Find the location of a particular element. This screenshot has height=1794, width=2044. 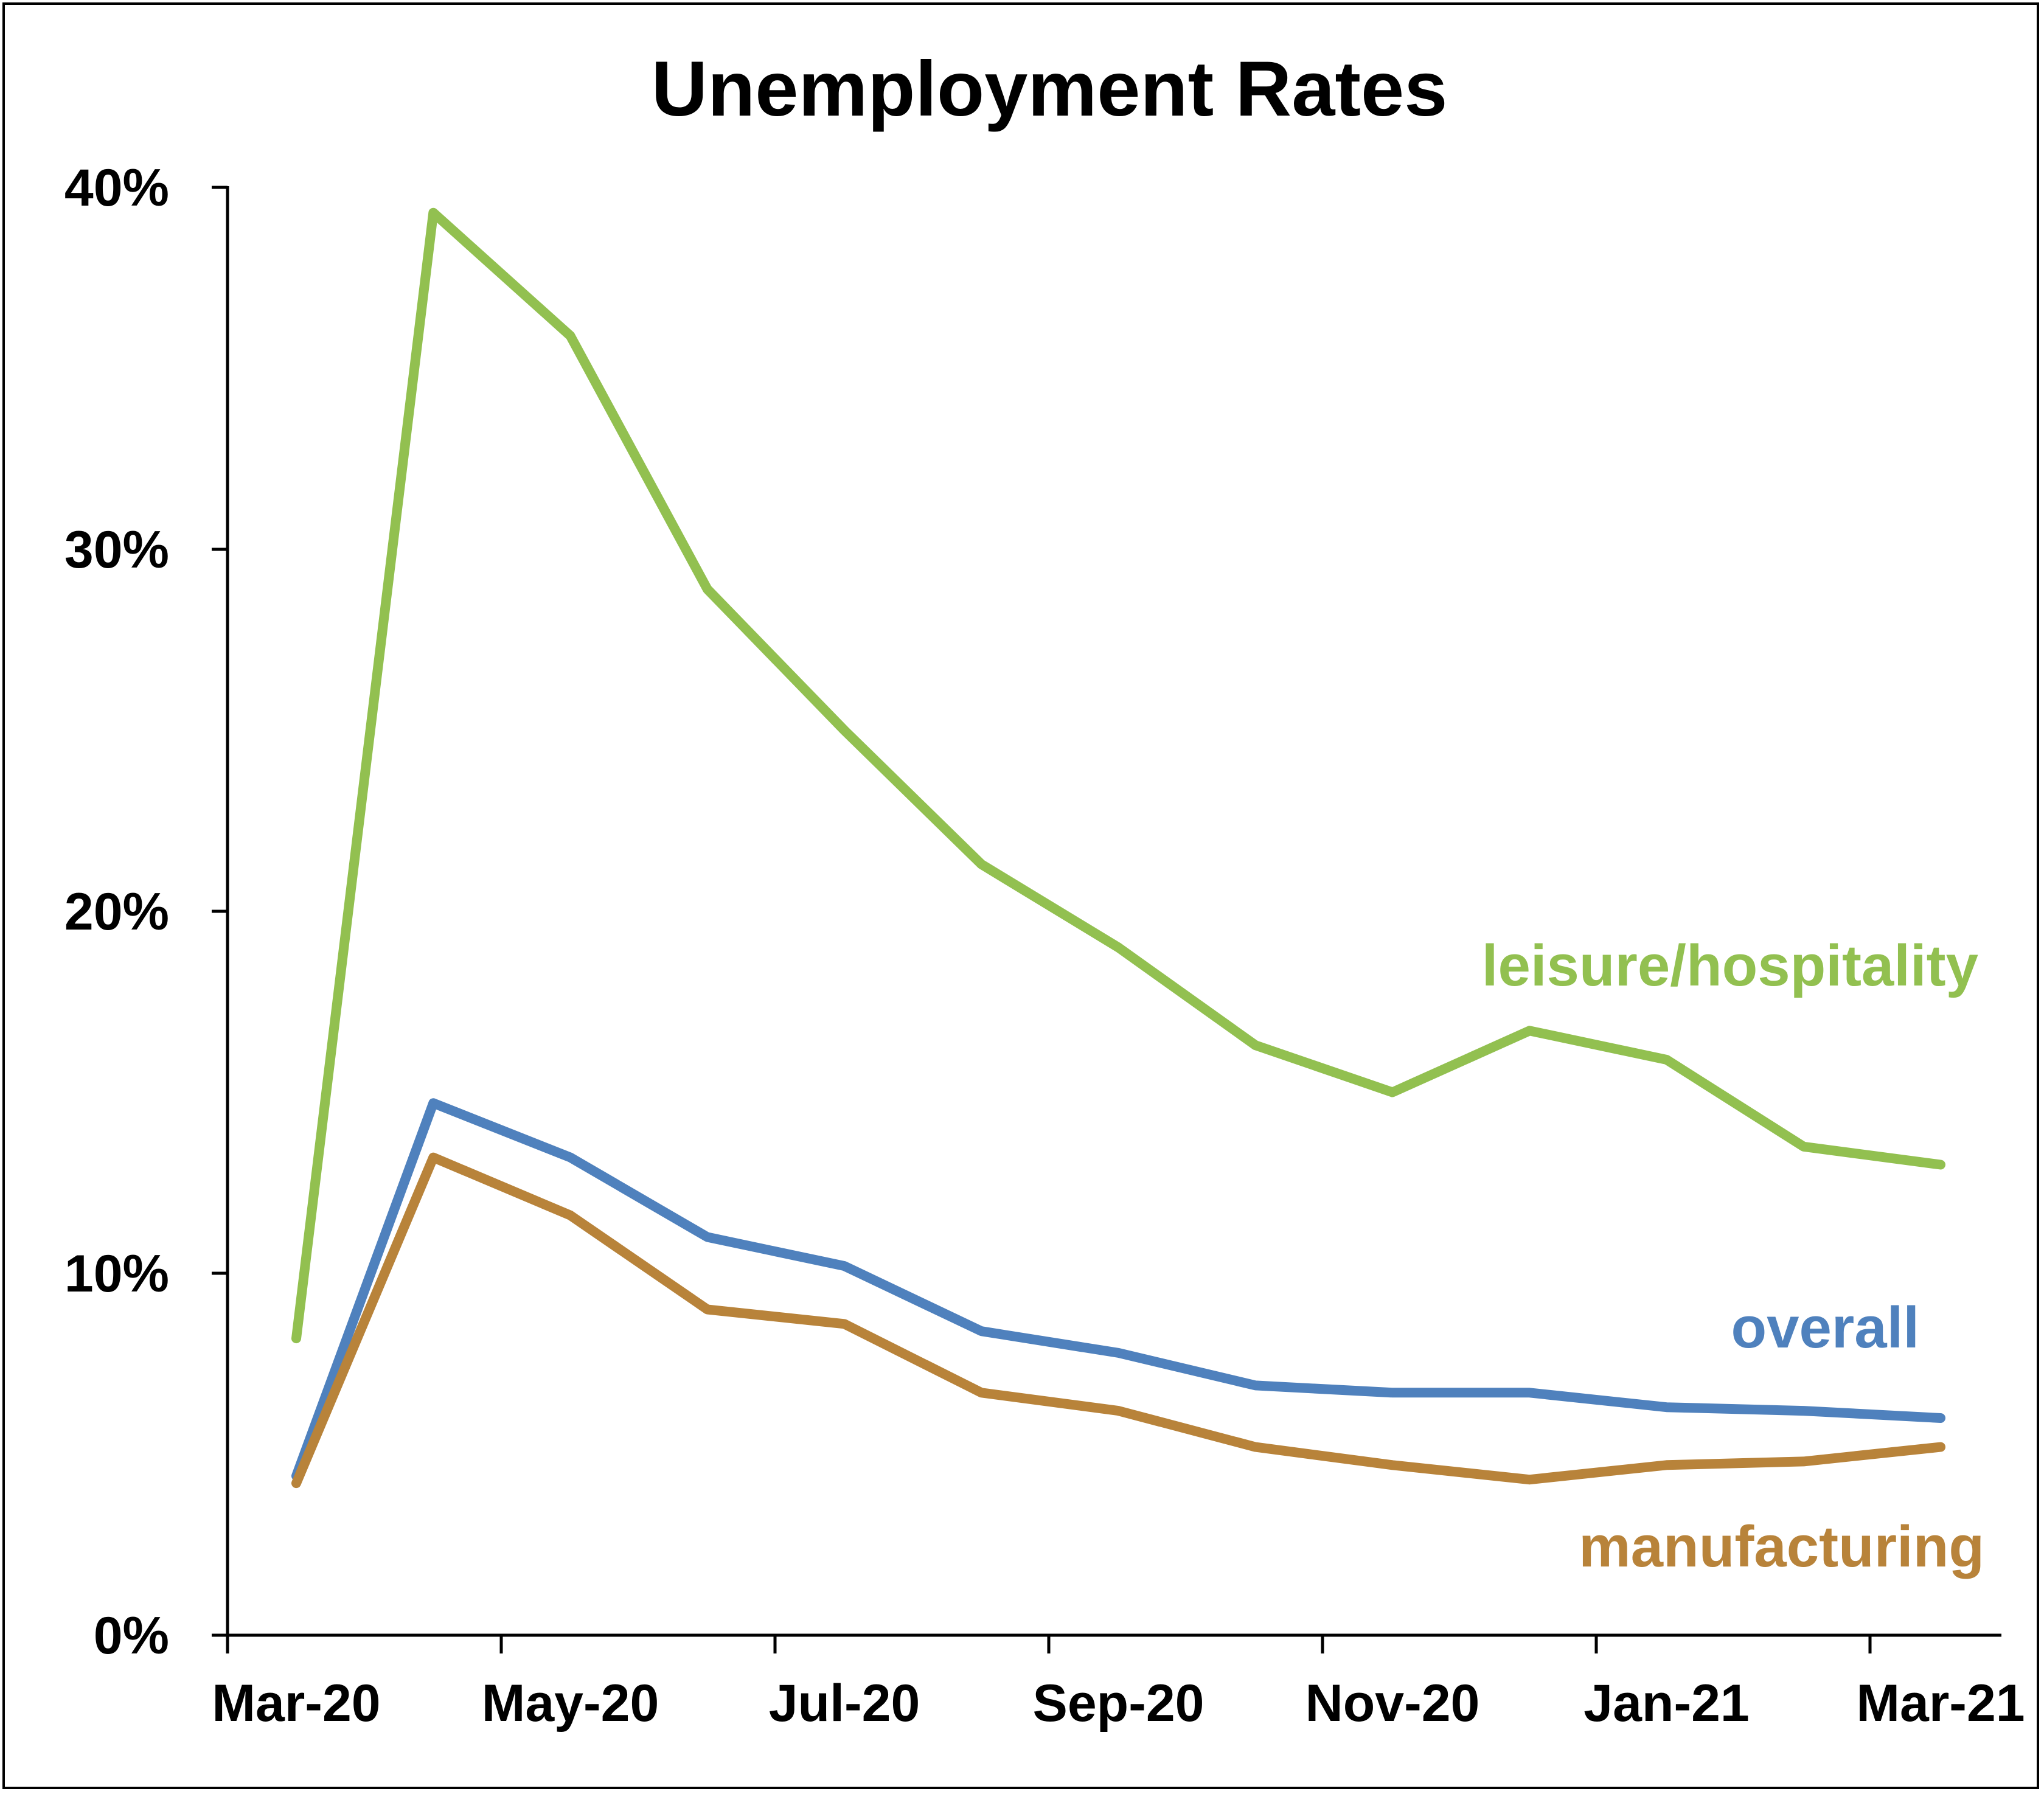

chart-title: Unemployment Rates is located at coordinates (1050, 89).